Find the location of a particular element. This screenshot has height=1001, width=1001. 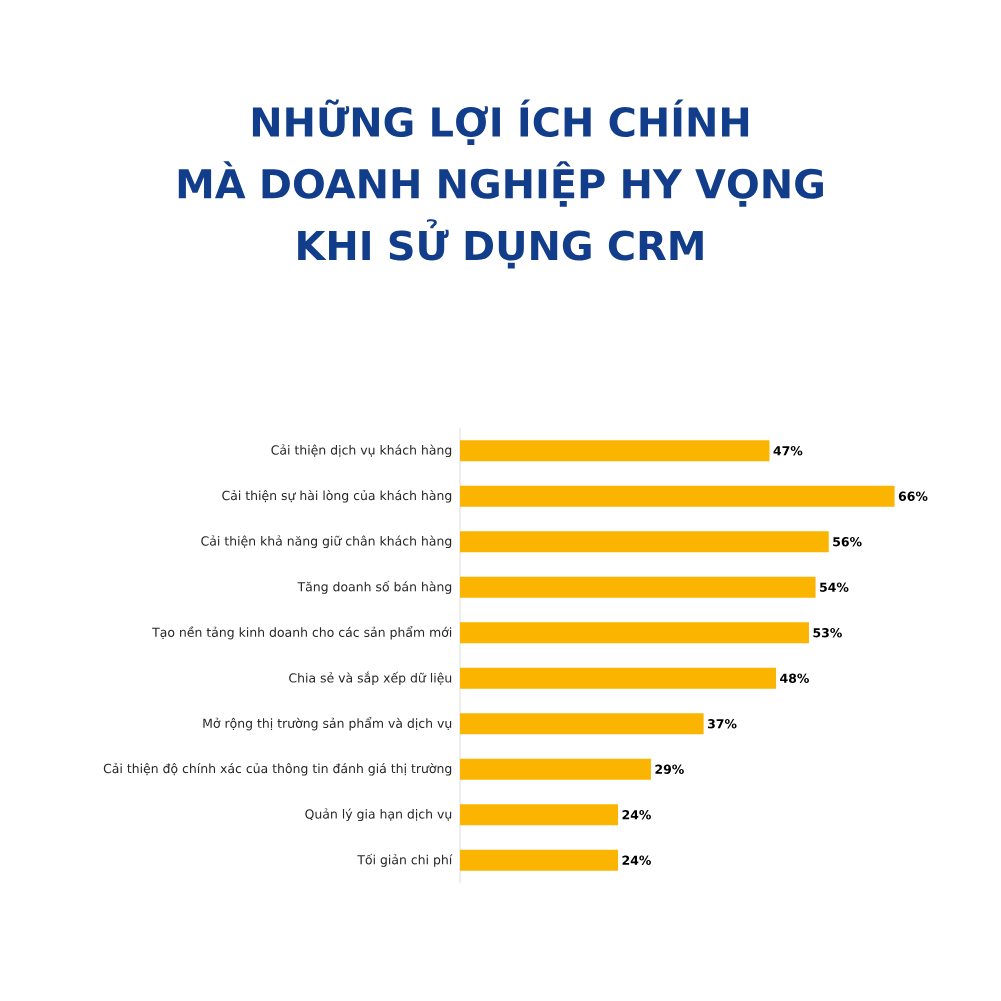

data-label: 53% is located at coordinates (827, 633).